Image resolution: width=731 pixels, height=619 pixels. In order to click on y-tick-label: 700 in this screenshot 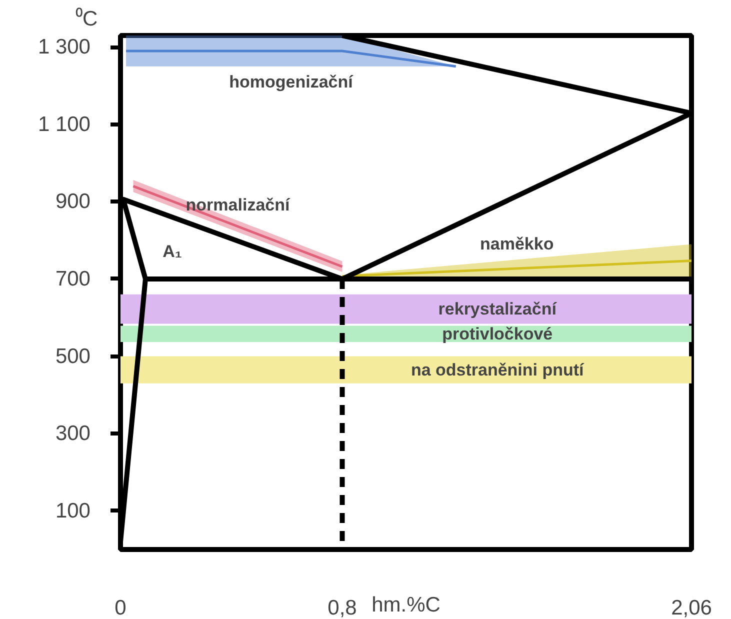, I will do `click(73, 278)`.